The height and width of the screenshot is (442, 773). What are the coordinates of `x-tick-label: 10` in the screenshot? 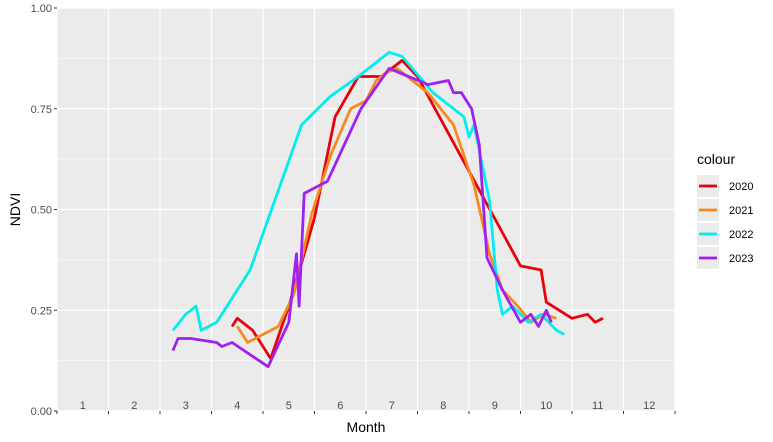 It's located at (546, 406).